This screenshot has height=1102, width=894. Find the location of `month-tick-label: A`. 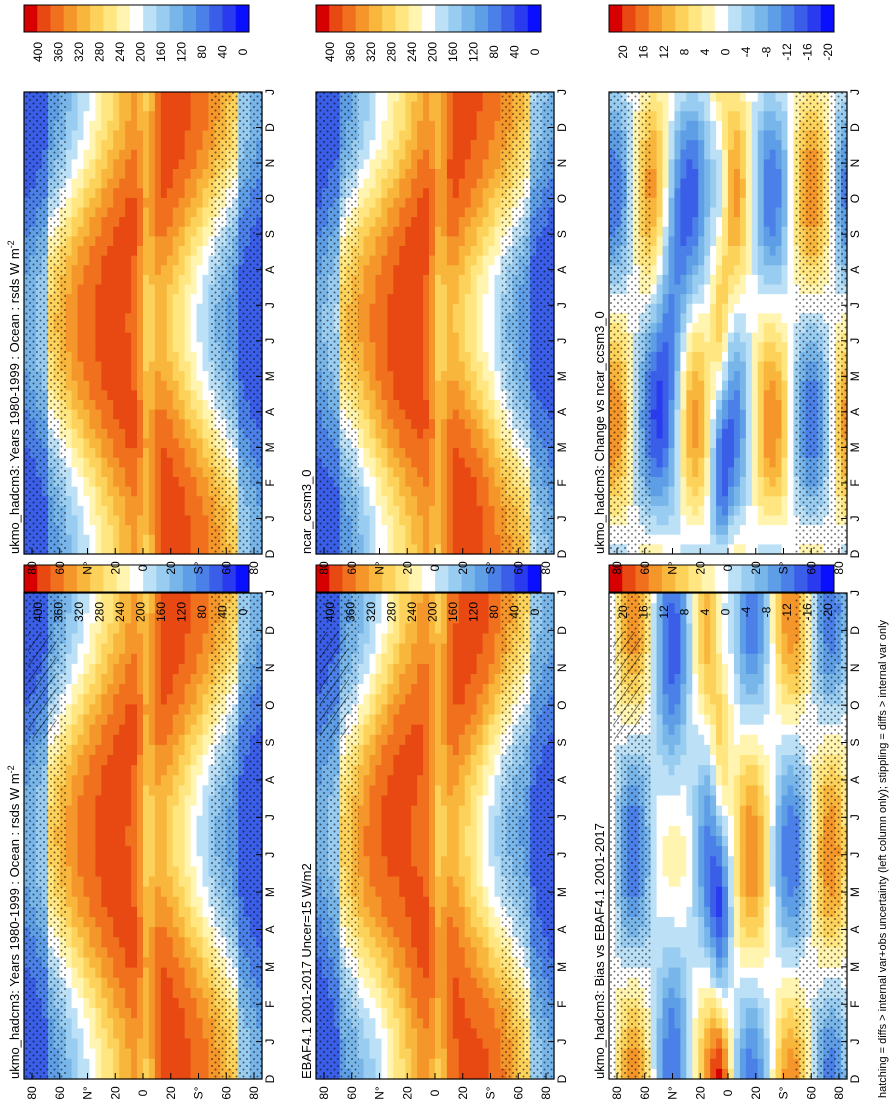

month-tick-label: A is located at coordinates (270, 780).